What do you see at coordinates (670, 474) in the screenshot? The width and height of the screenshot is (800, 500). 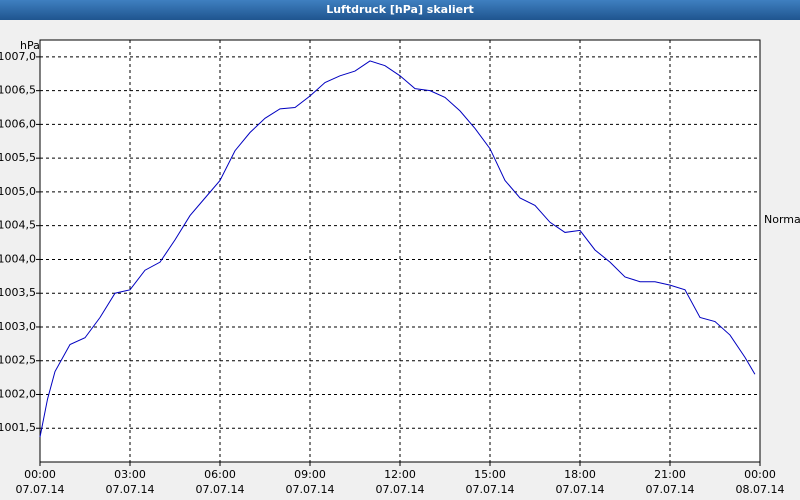 I see `x-tick-label: 21:00` at bounding box center [670, 474].